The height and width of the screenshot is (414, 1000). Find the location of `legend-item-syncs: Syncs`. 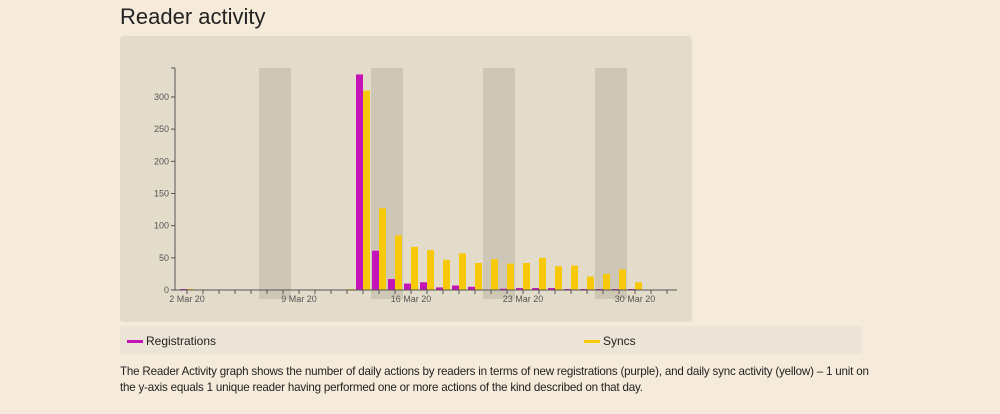

legend-item-syncs: Syncs is located at coordinates (610, 341).